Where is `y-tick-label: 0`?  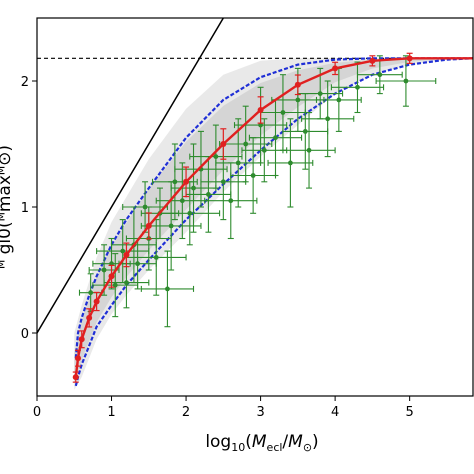 y-tick-label: 0 is located at coordinates (25, 334).